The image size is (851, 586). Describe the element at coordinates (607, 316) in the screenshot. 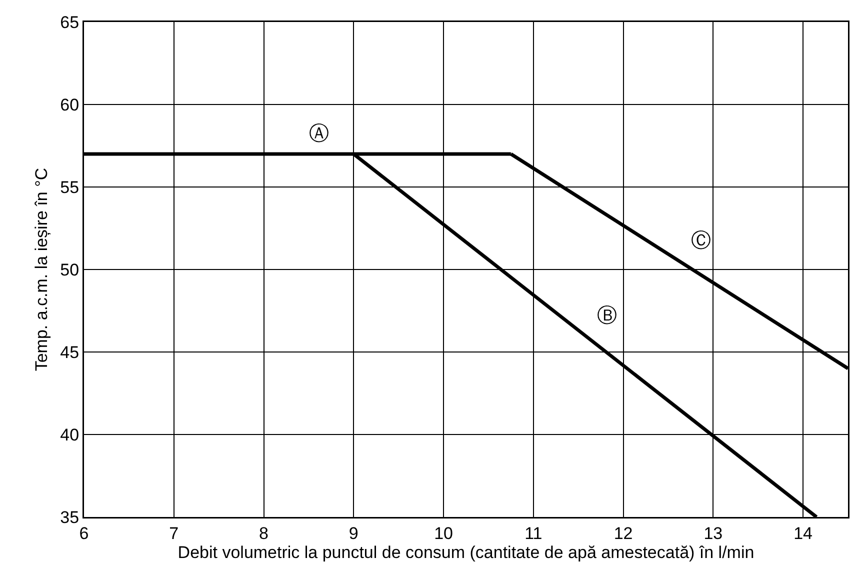

I see `series-label: Ⓑ` at that location.